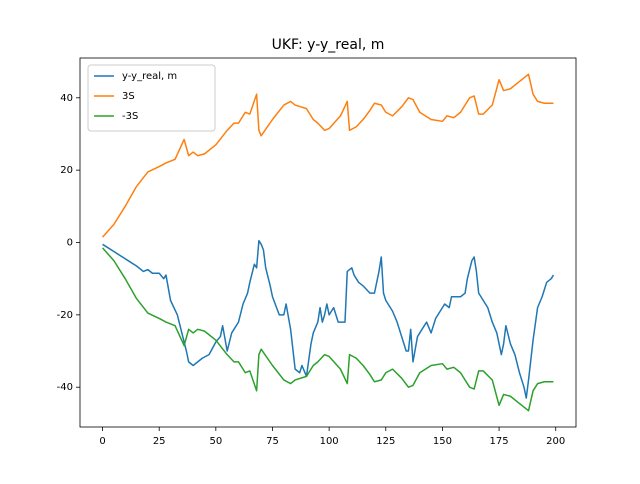 The height and width of the screenshot is (484, 640). I want to click on x-tick-label: 175, so click(499, 441).